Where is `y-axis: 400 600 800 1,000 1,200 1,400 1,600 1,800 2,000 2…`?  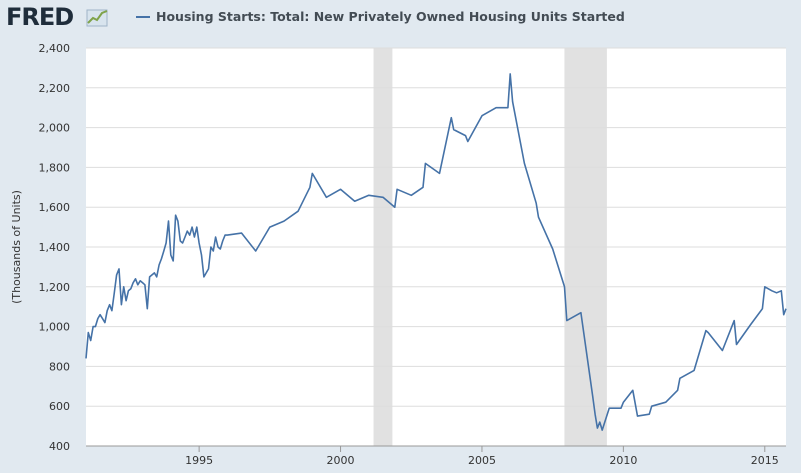 y-axis: 400 600 800 1,000 1,200 1,400 1,600 1,800 2,000 2… is located at coordinates (55, 247).